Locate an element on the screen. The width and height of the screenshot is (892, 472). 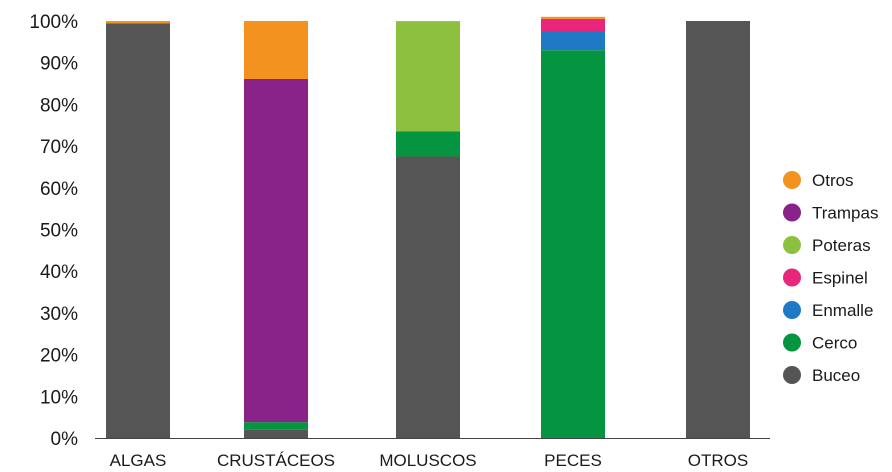
y-tick-label: 90% is located at coordinates (59, 64).